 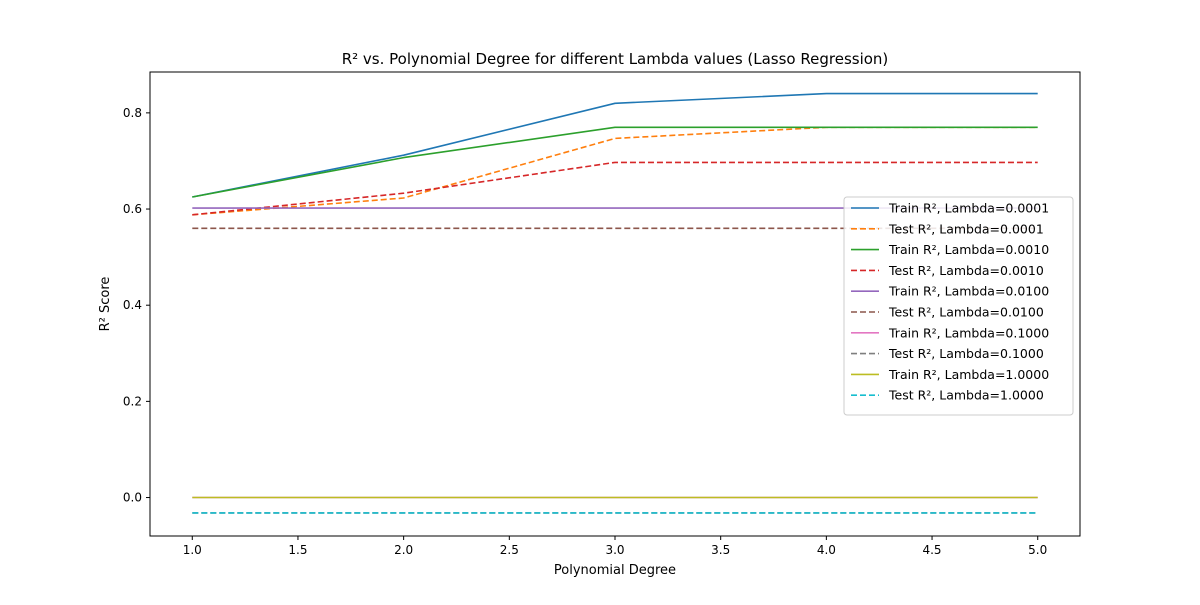 What do you see at coordinates (966, 312) in the screenshot?
I see `legend-label-5: Test R², Lambda=0.0100` at bounding box center [966, 312].